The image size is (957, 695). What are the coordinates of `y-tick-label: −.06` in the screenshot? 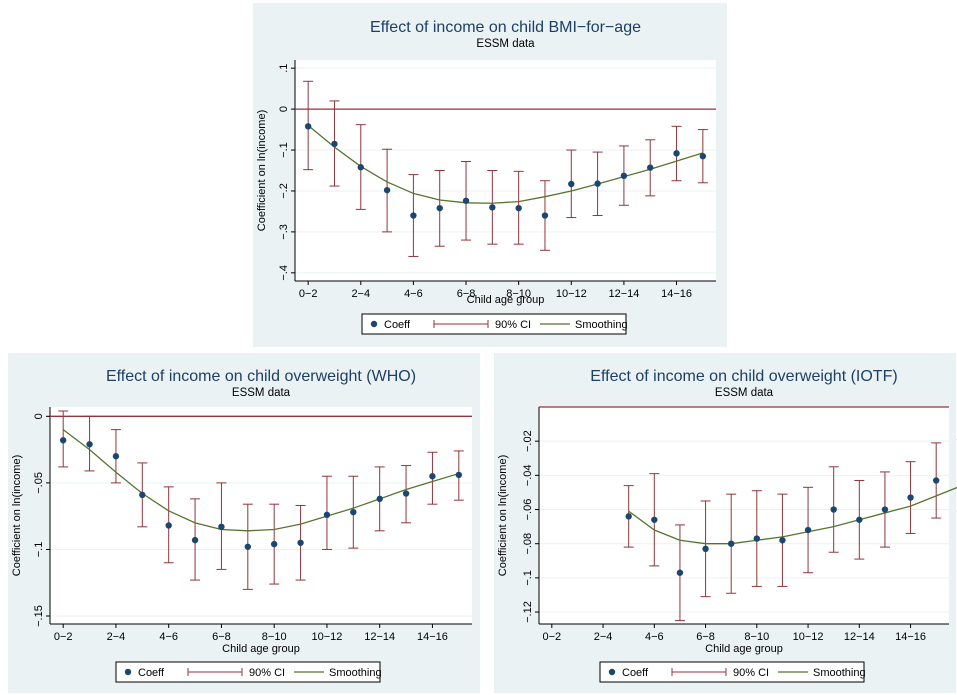 It's located at (528, 510).